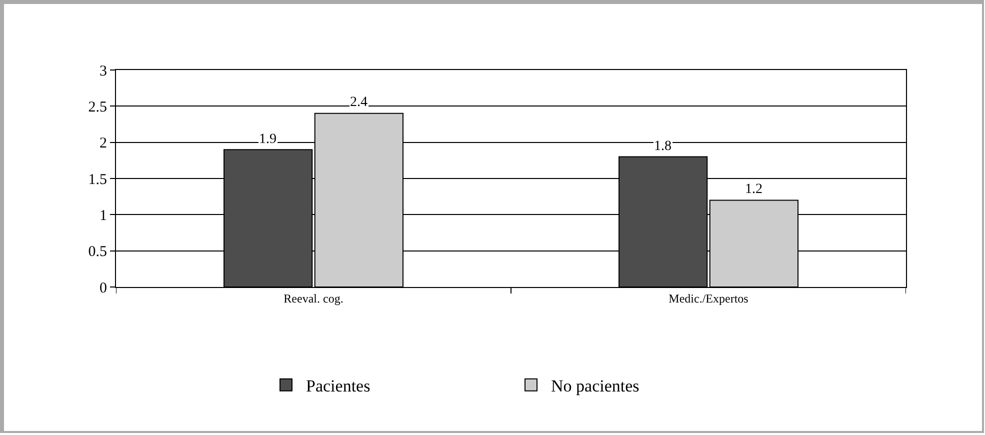 Image resolution: width=985 pixels, height=435 pixels. I want to click on legend-label: Pacientes, so click(338, 386).